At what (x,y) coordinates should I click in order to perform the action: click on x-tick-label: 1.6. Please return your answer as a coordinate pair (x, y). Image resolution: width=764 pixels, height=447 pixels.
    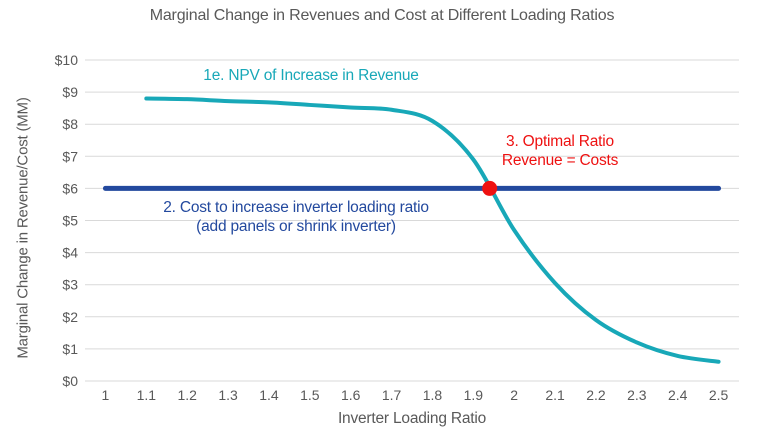
    Looking at the image, I should click on (351, 395).